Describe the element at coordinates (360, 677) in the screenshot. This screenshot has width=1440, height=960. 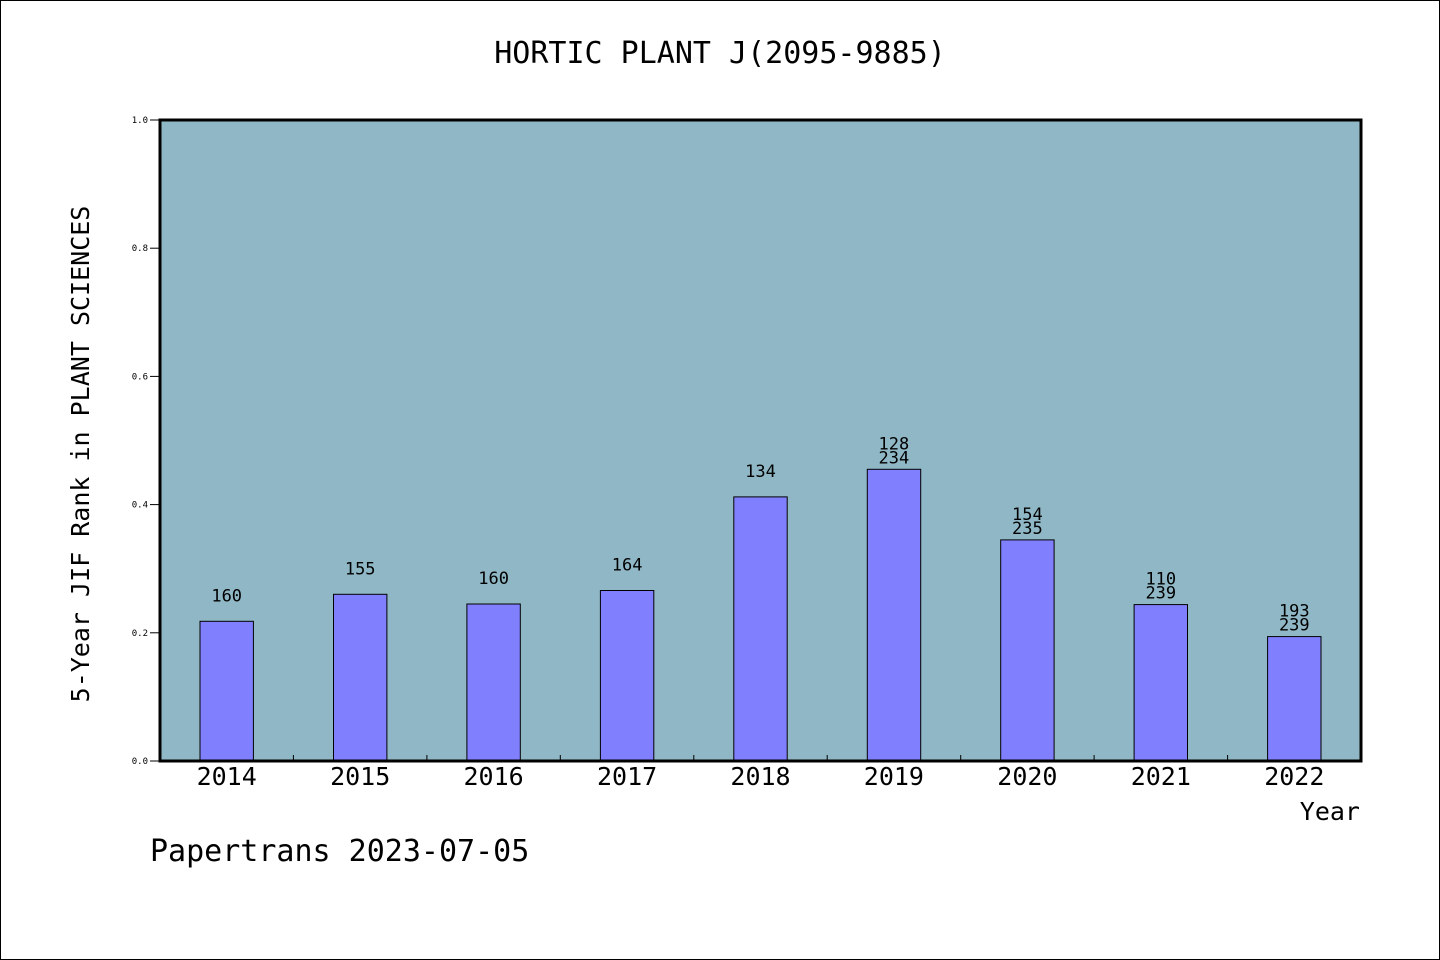
I see `bar-2015` at that location.